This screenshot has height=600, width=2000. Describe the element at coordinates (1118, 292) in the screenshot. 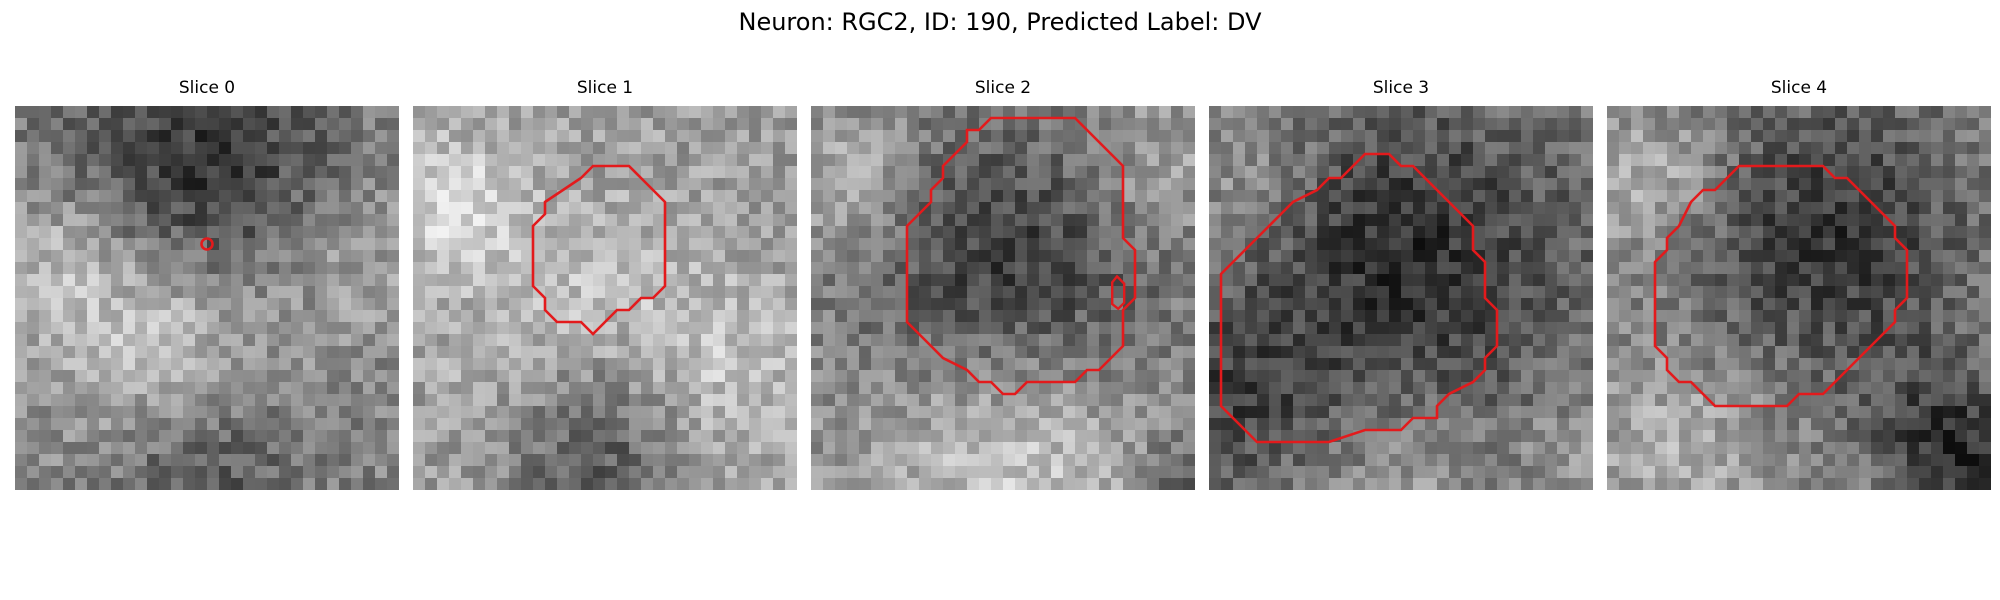

I see `roi-hole-contour` at that location.